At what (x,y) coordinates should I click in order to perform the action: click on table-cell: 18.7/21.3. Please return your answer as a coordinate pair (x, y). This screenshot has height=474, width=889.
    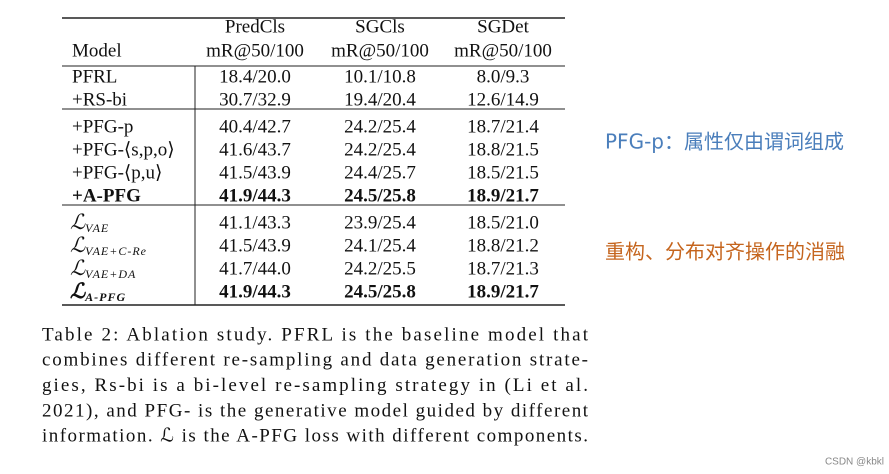
    Looking at the image, I should click on (503, 268).